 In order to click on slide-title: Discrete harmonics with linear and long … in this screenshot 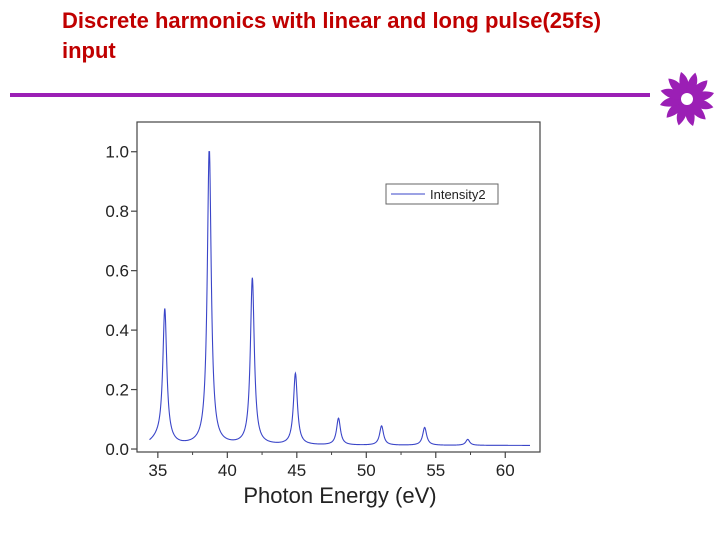, I will do `click(332, 35)`.